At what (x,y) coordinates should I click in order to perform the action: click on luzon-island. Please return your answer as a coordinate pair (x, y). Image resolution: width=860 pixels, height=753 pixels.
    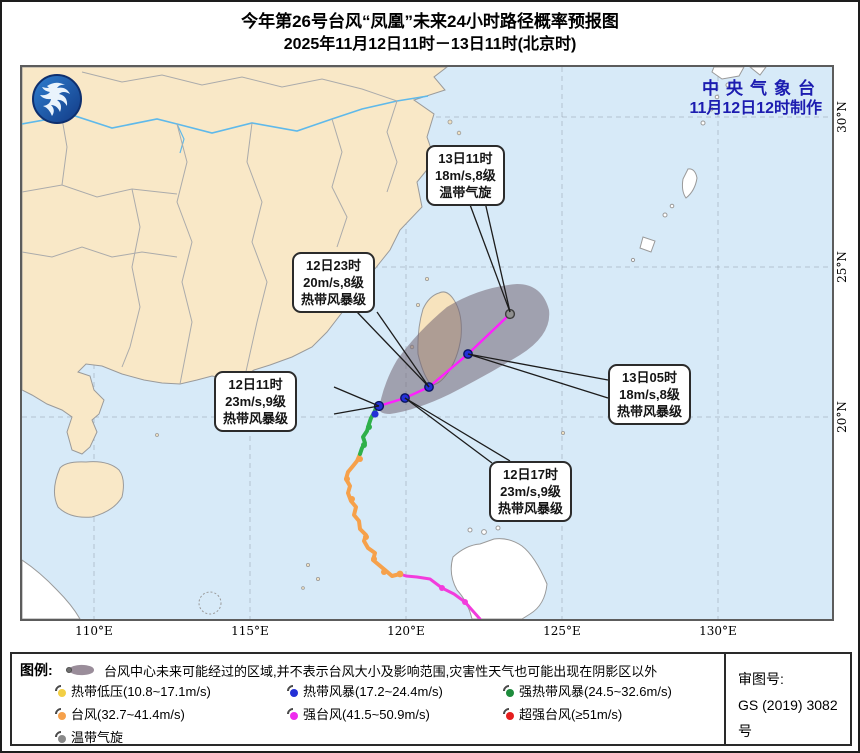
    Looking at the image, I should click on (499, 578).